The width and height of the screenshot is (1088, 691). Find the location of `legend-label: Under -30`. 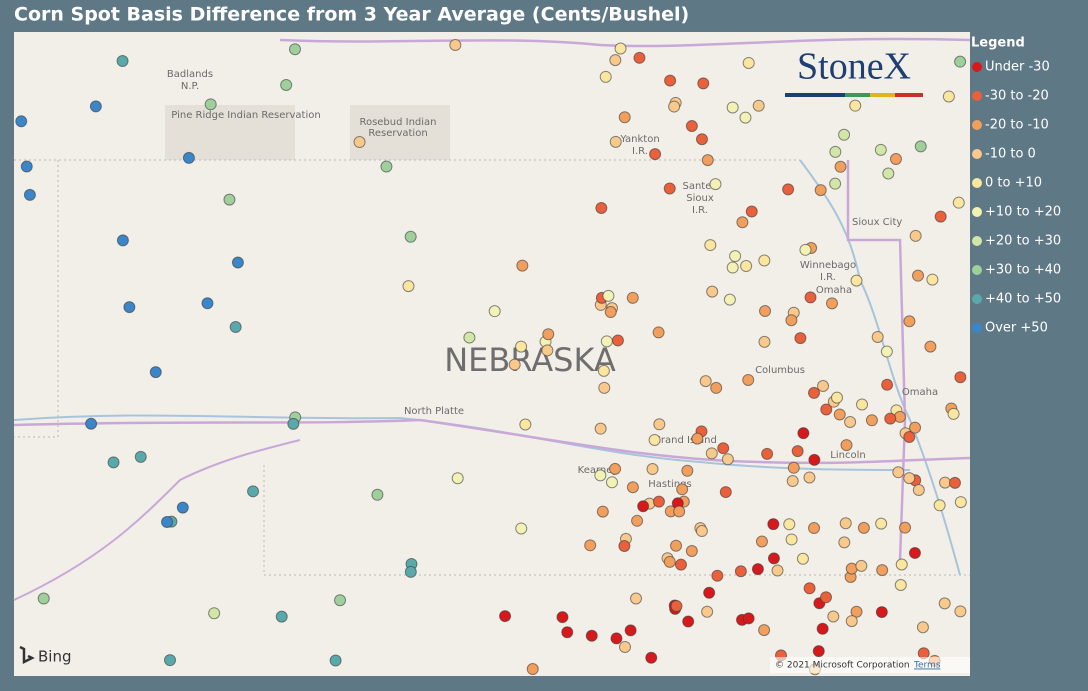

legend-label: Under -30 is located at coordinates (1017, 67).